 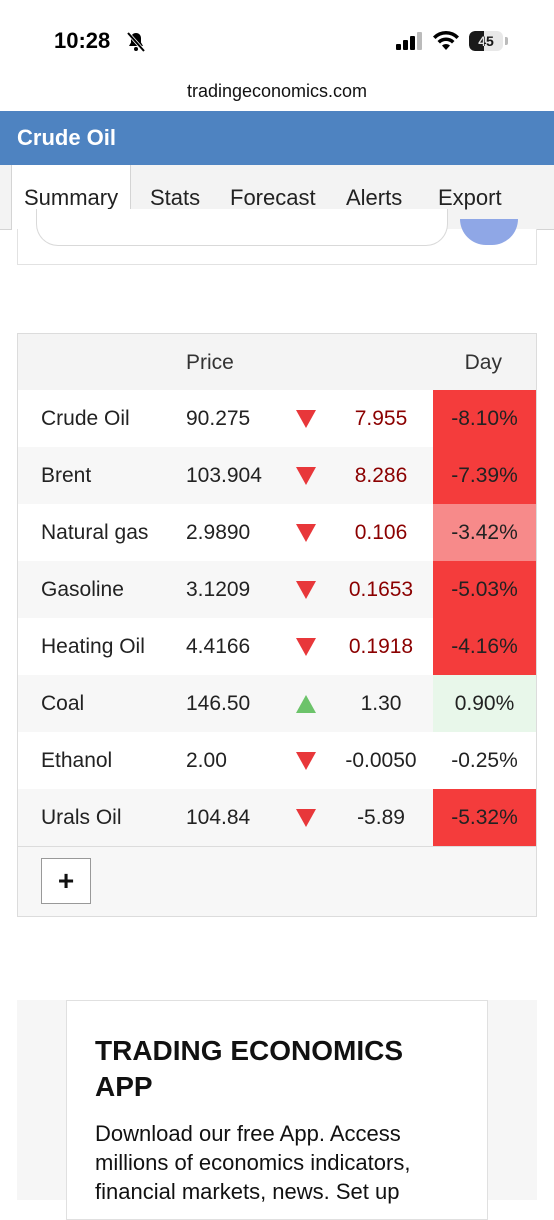 What do you see at coordinates (409, 41) in the screenshot?
I see `cellular-signal-icon` at bounding box center [409, 41].